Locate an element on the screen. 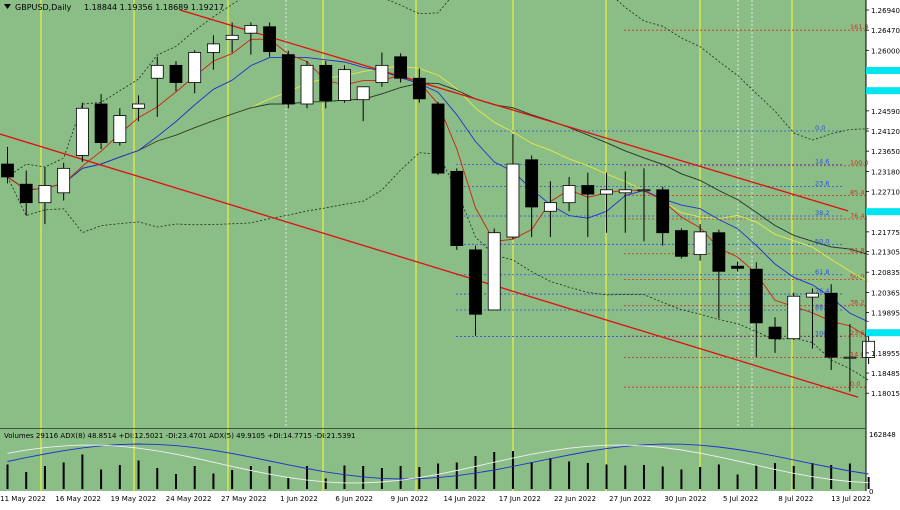  fib-blue-label: 38.2 is located at coordinates (822, 213).